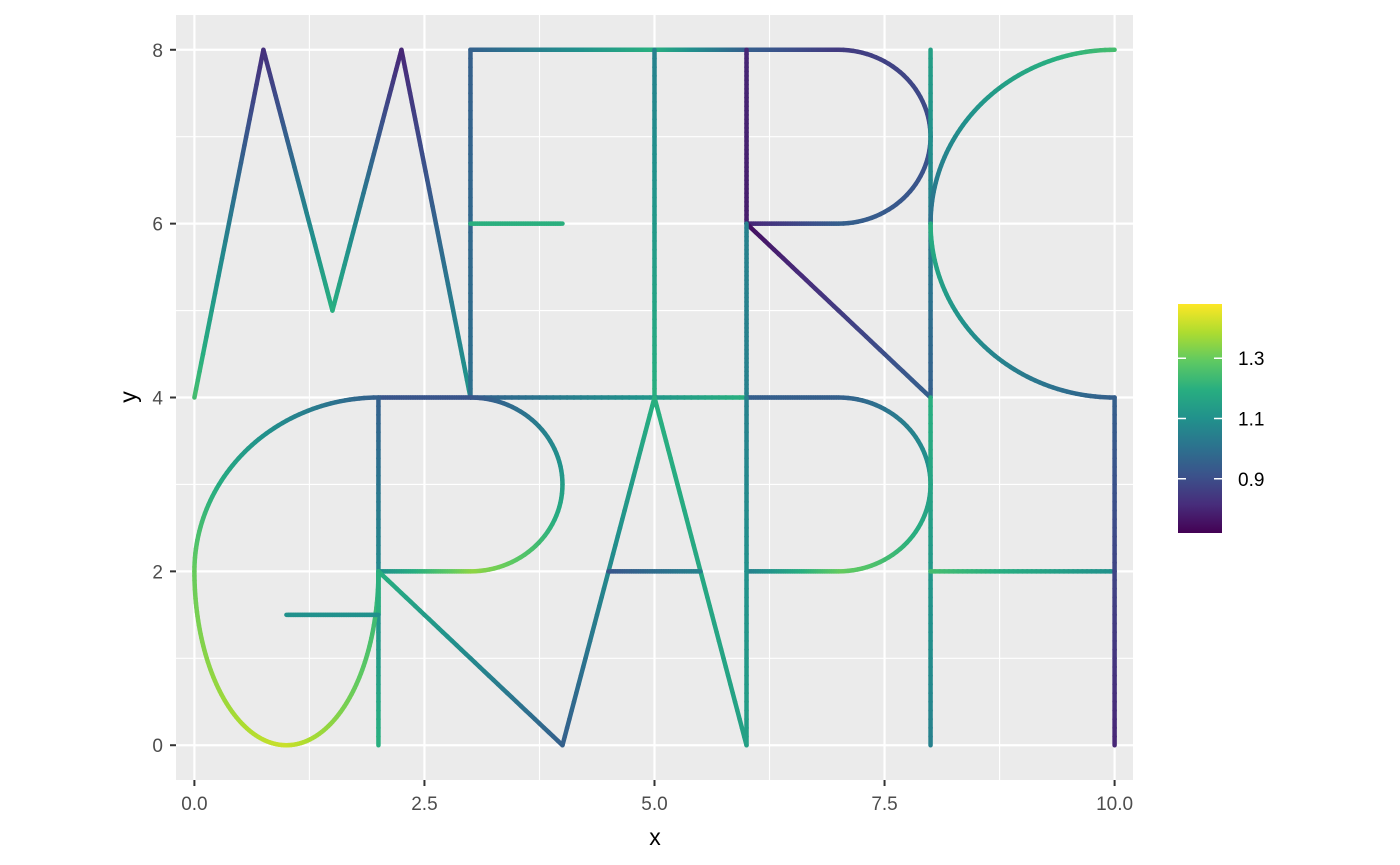 The width and height of the screenshot is (1400, 865). What do you see at coordinates (1251, 359) in the screenshot?
I see `colorbar-tick-label: 1.3` at bounding box center [1251, 359].